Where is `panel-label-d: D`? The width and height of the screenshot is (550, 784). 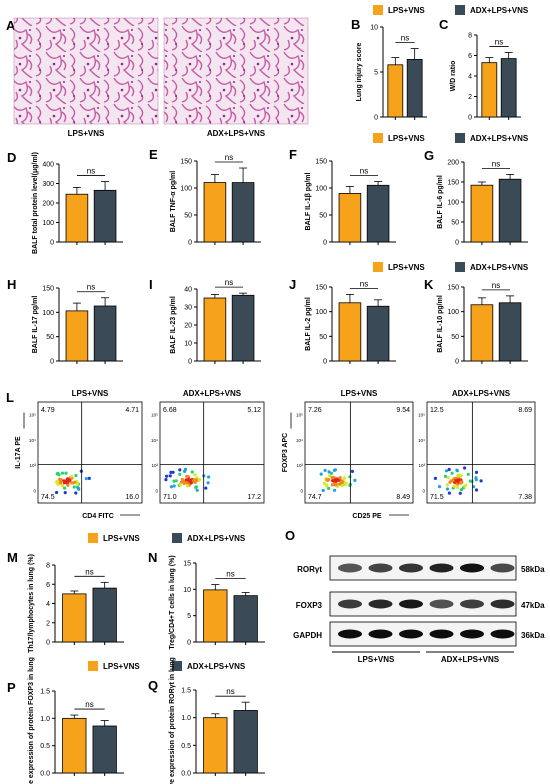
panel-label-d: D is located at coordinates (11, 157).